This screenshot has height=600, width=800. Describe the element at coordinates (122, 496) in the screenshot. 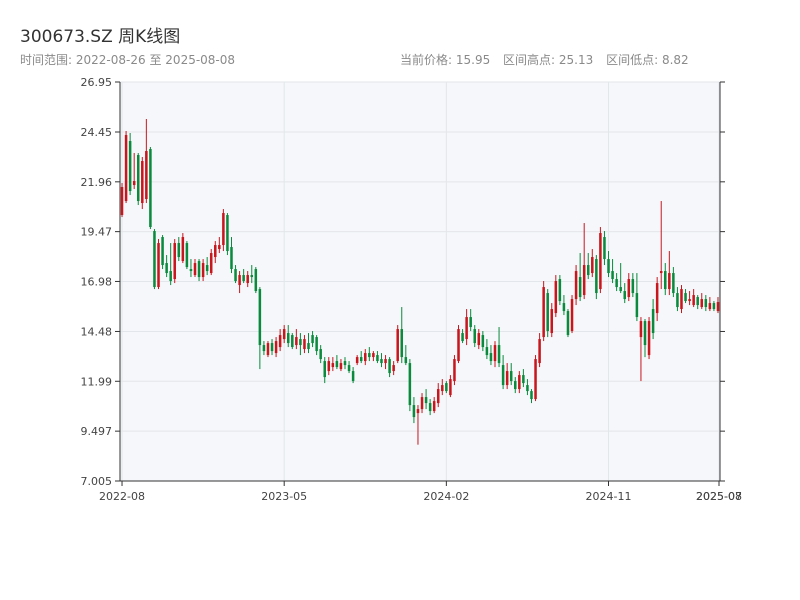

I see `x-tick-label: 2022-08` at that location.